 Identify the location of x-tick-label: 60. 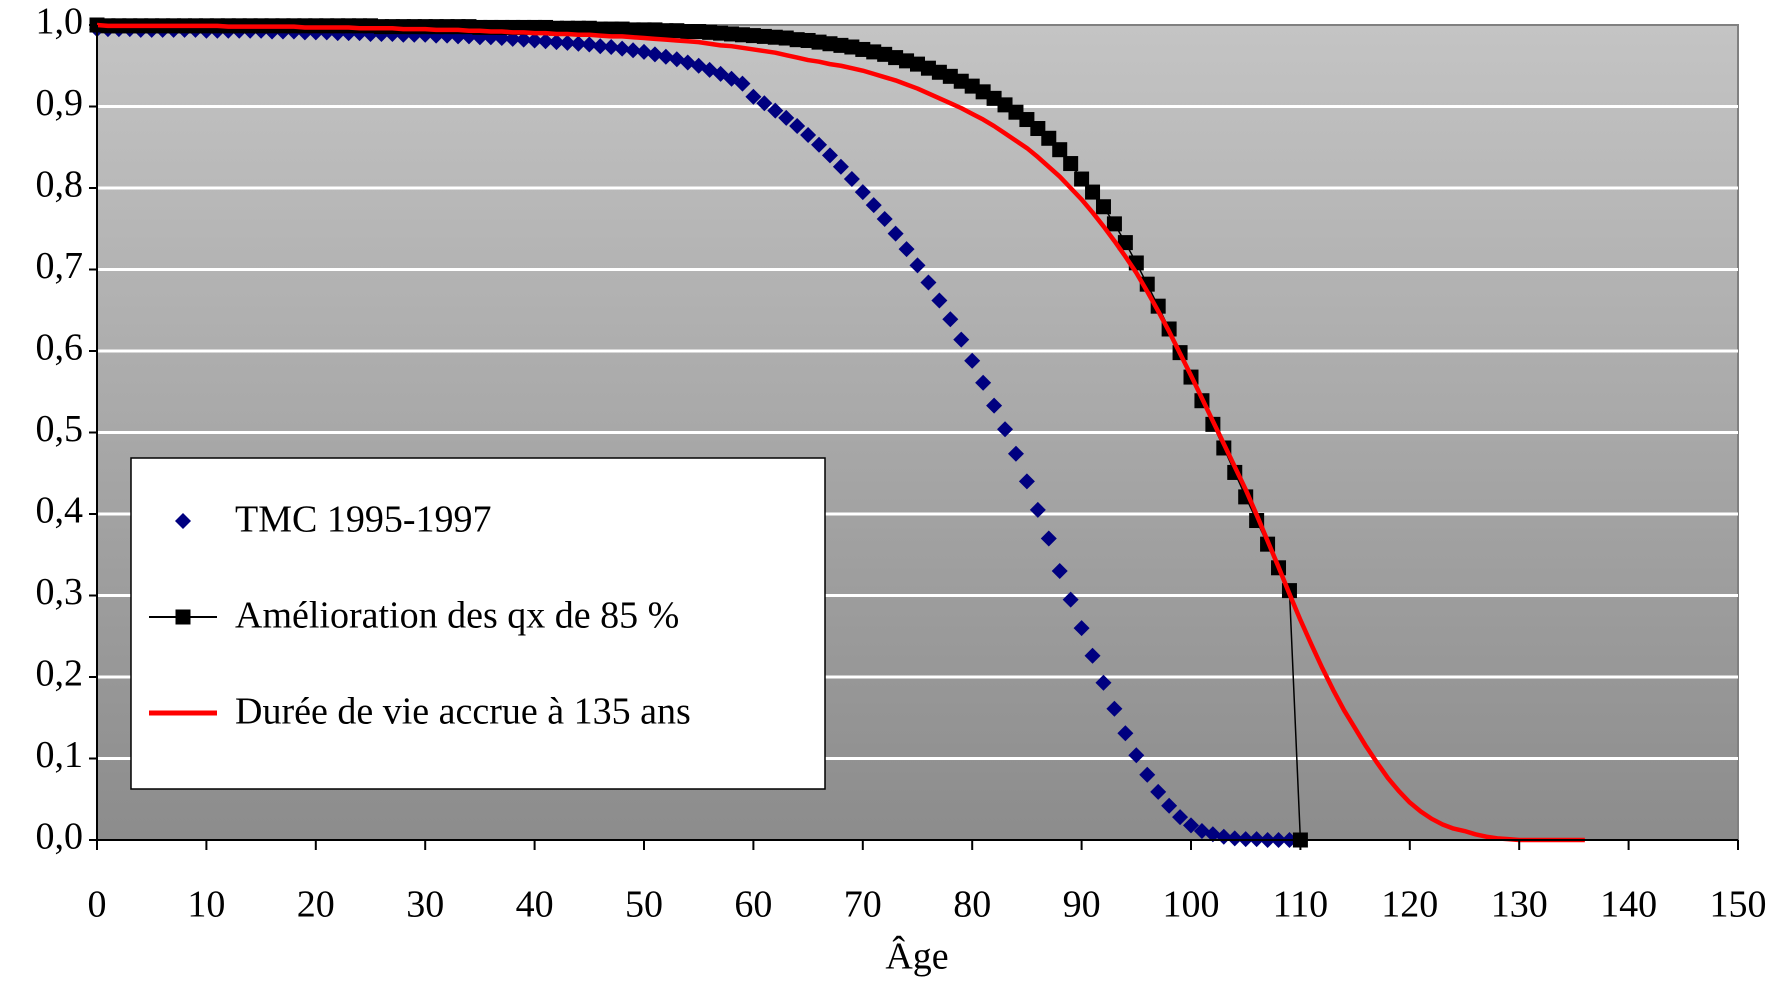
(753, 905).